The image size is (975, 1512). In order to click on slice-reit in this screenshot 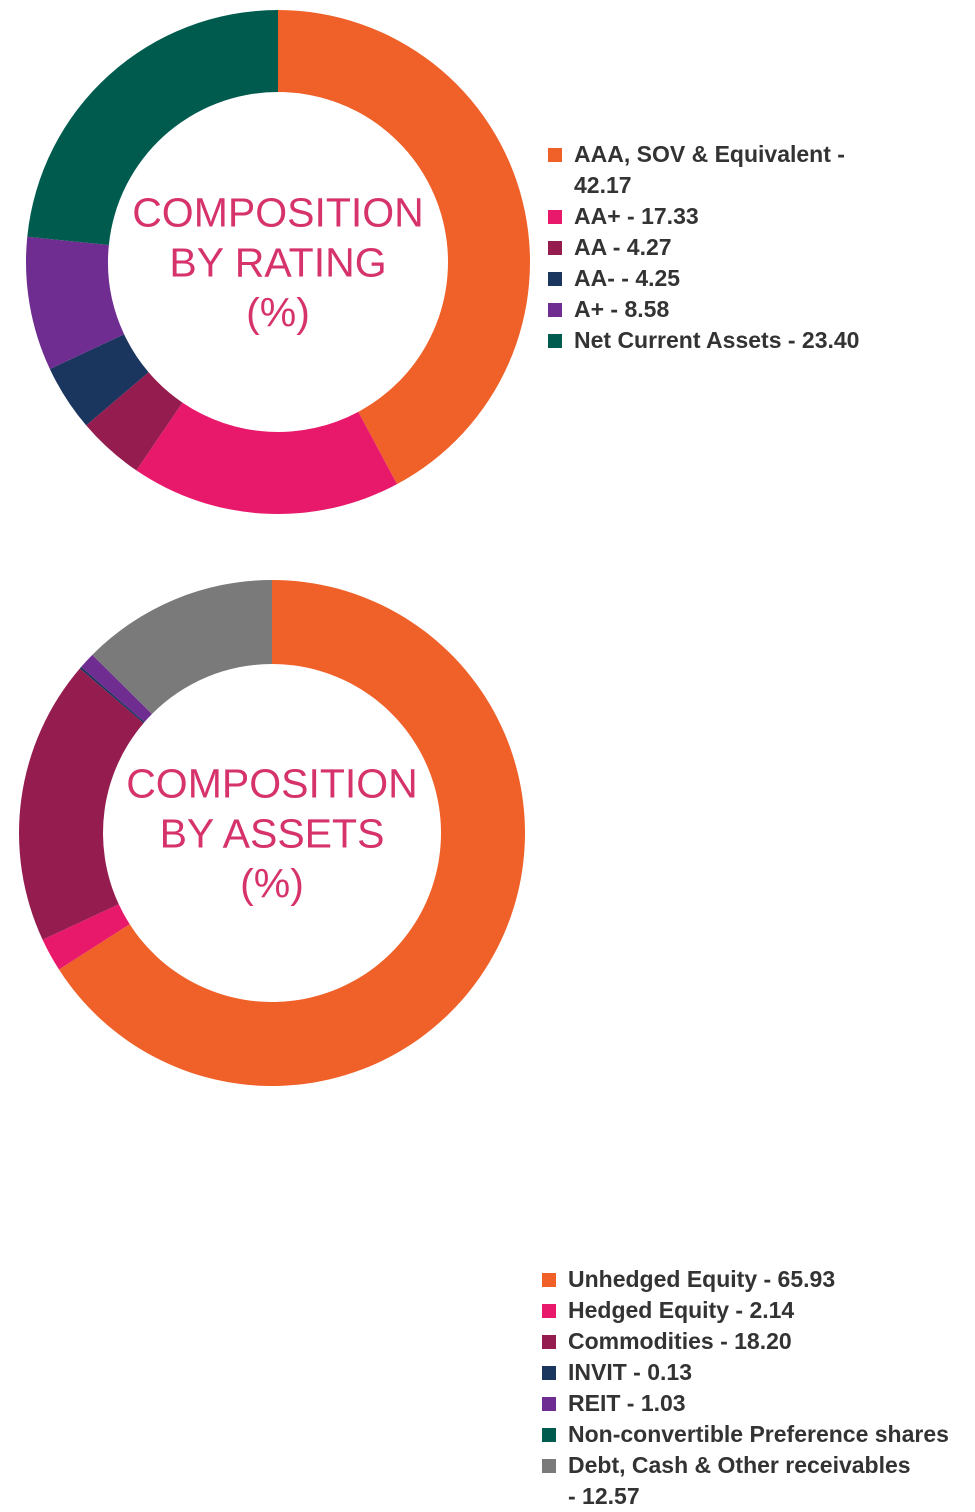, I will do `click(116, 688)`.